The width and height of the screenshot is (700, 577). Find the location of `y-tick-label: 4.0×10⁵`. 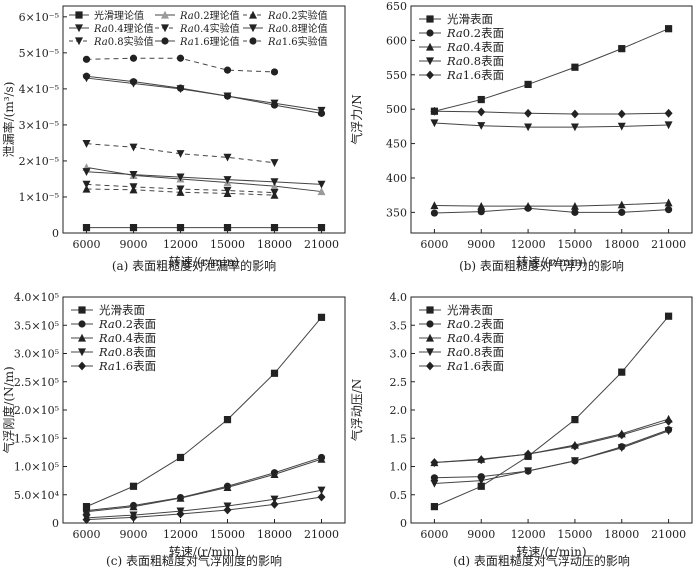

y-tick-label: 4.0×10⁵ is located at coordinates (36, 297).